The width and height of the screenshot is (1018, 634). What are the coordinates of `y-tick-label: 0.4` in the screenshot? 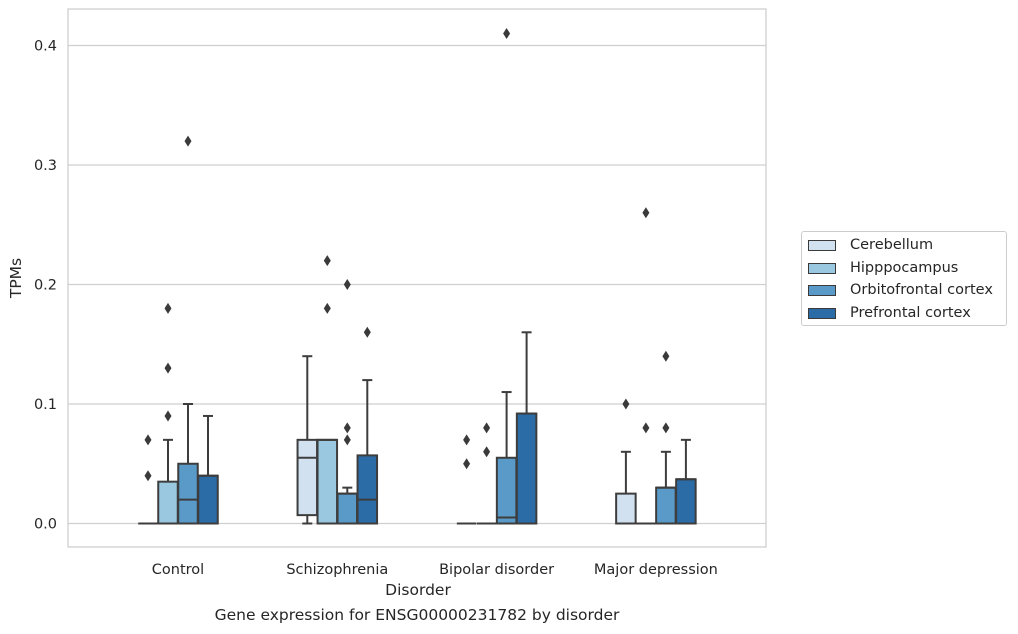 It's located at (45, 47).